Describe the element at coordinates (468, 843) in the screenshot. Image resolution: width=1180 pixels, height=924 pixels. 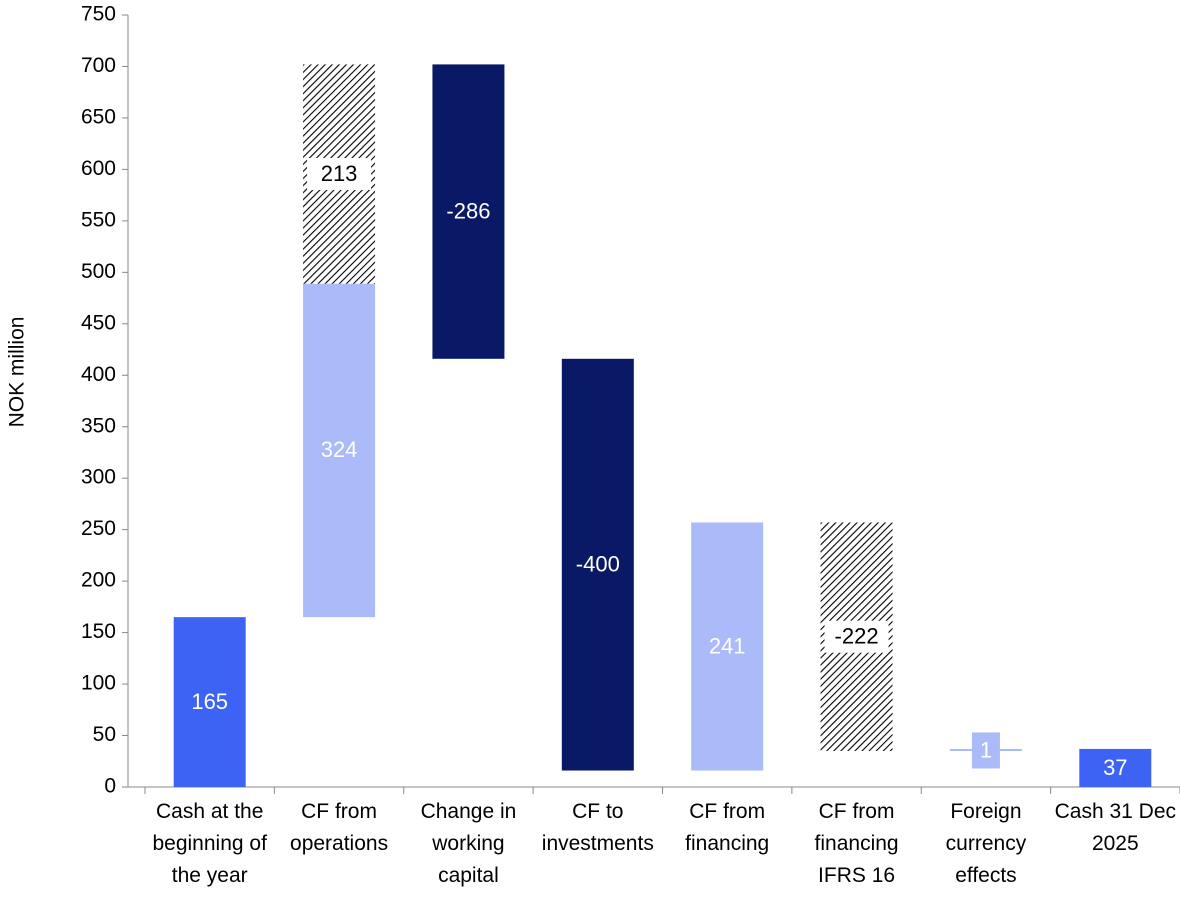
I see `x-tick-label: Change in working capital` at that location.